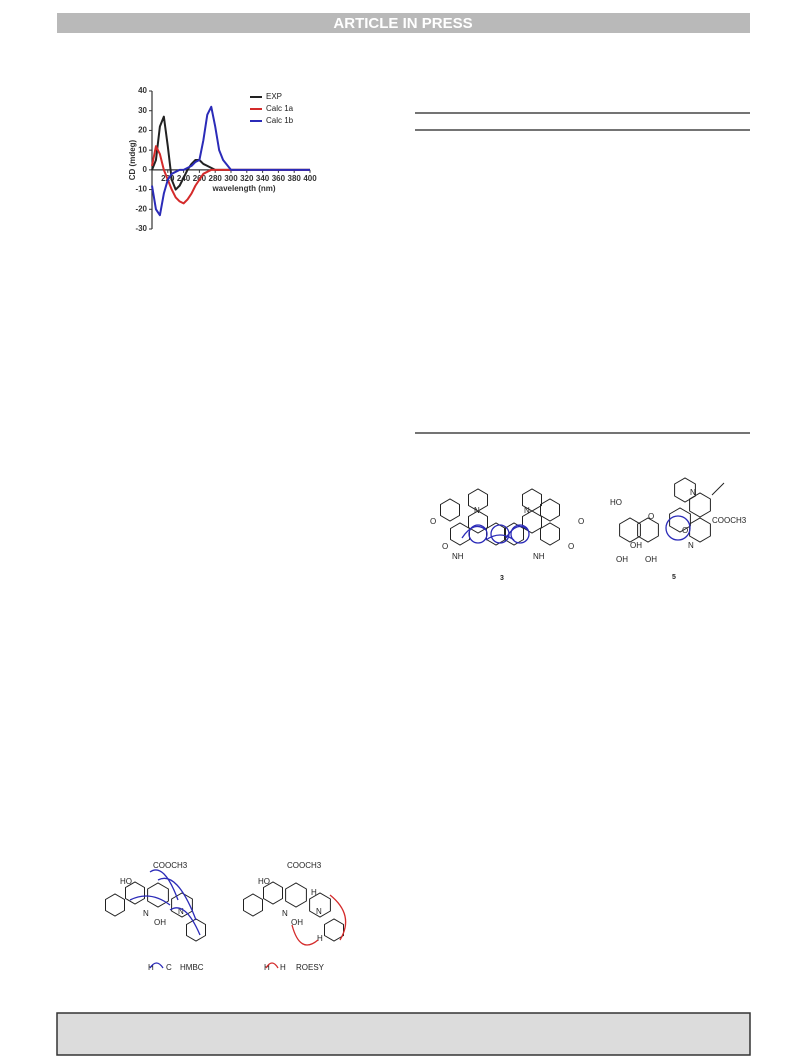 The width and height of the screenshot is (793, 1057). Describe the element at coordinates (280, 120) in the screenshot. I see `legend-label: Calc 1b` at that location.